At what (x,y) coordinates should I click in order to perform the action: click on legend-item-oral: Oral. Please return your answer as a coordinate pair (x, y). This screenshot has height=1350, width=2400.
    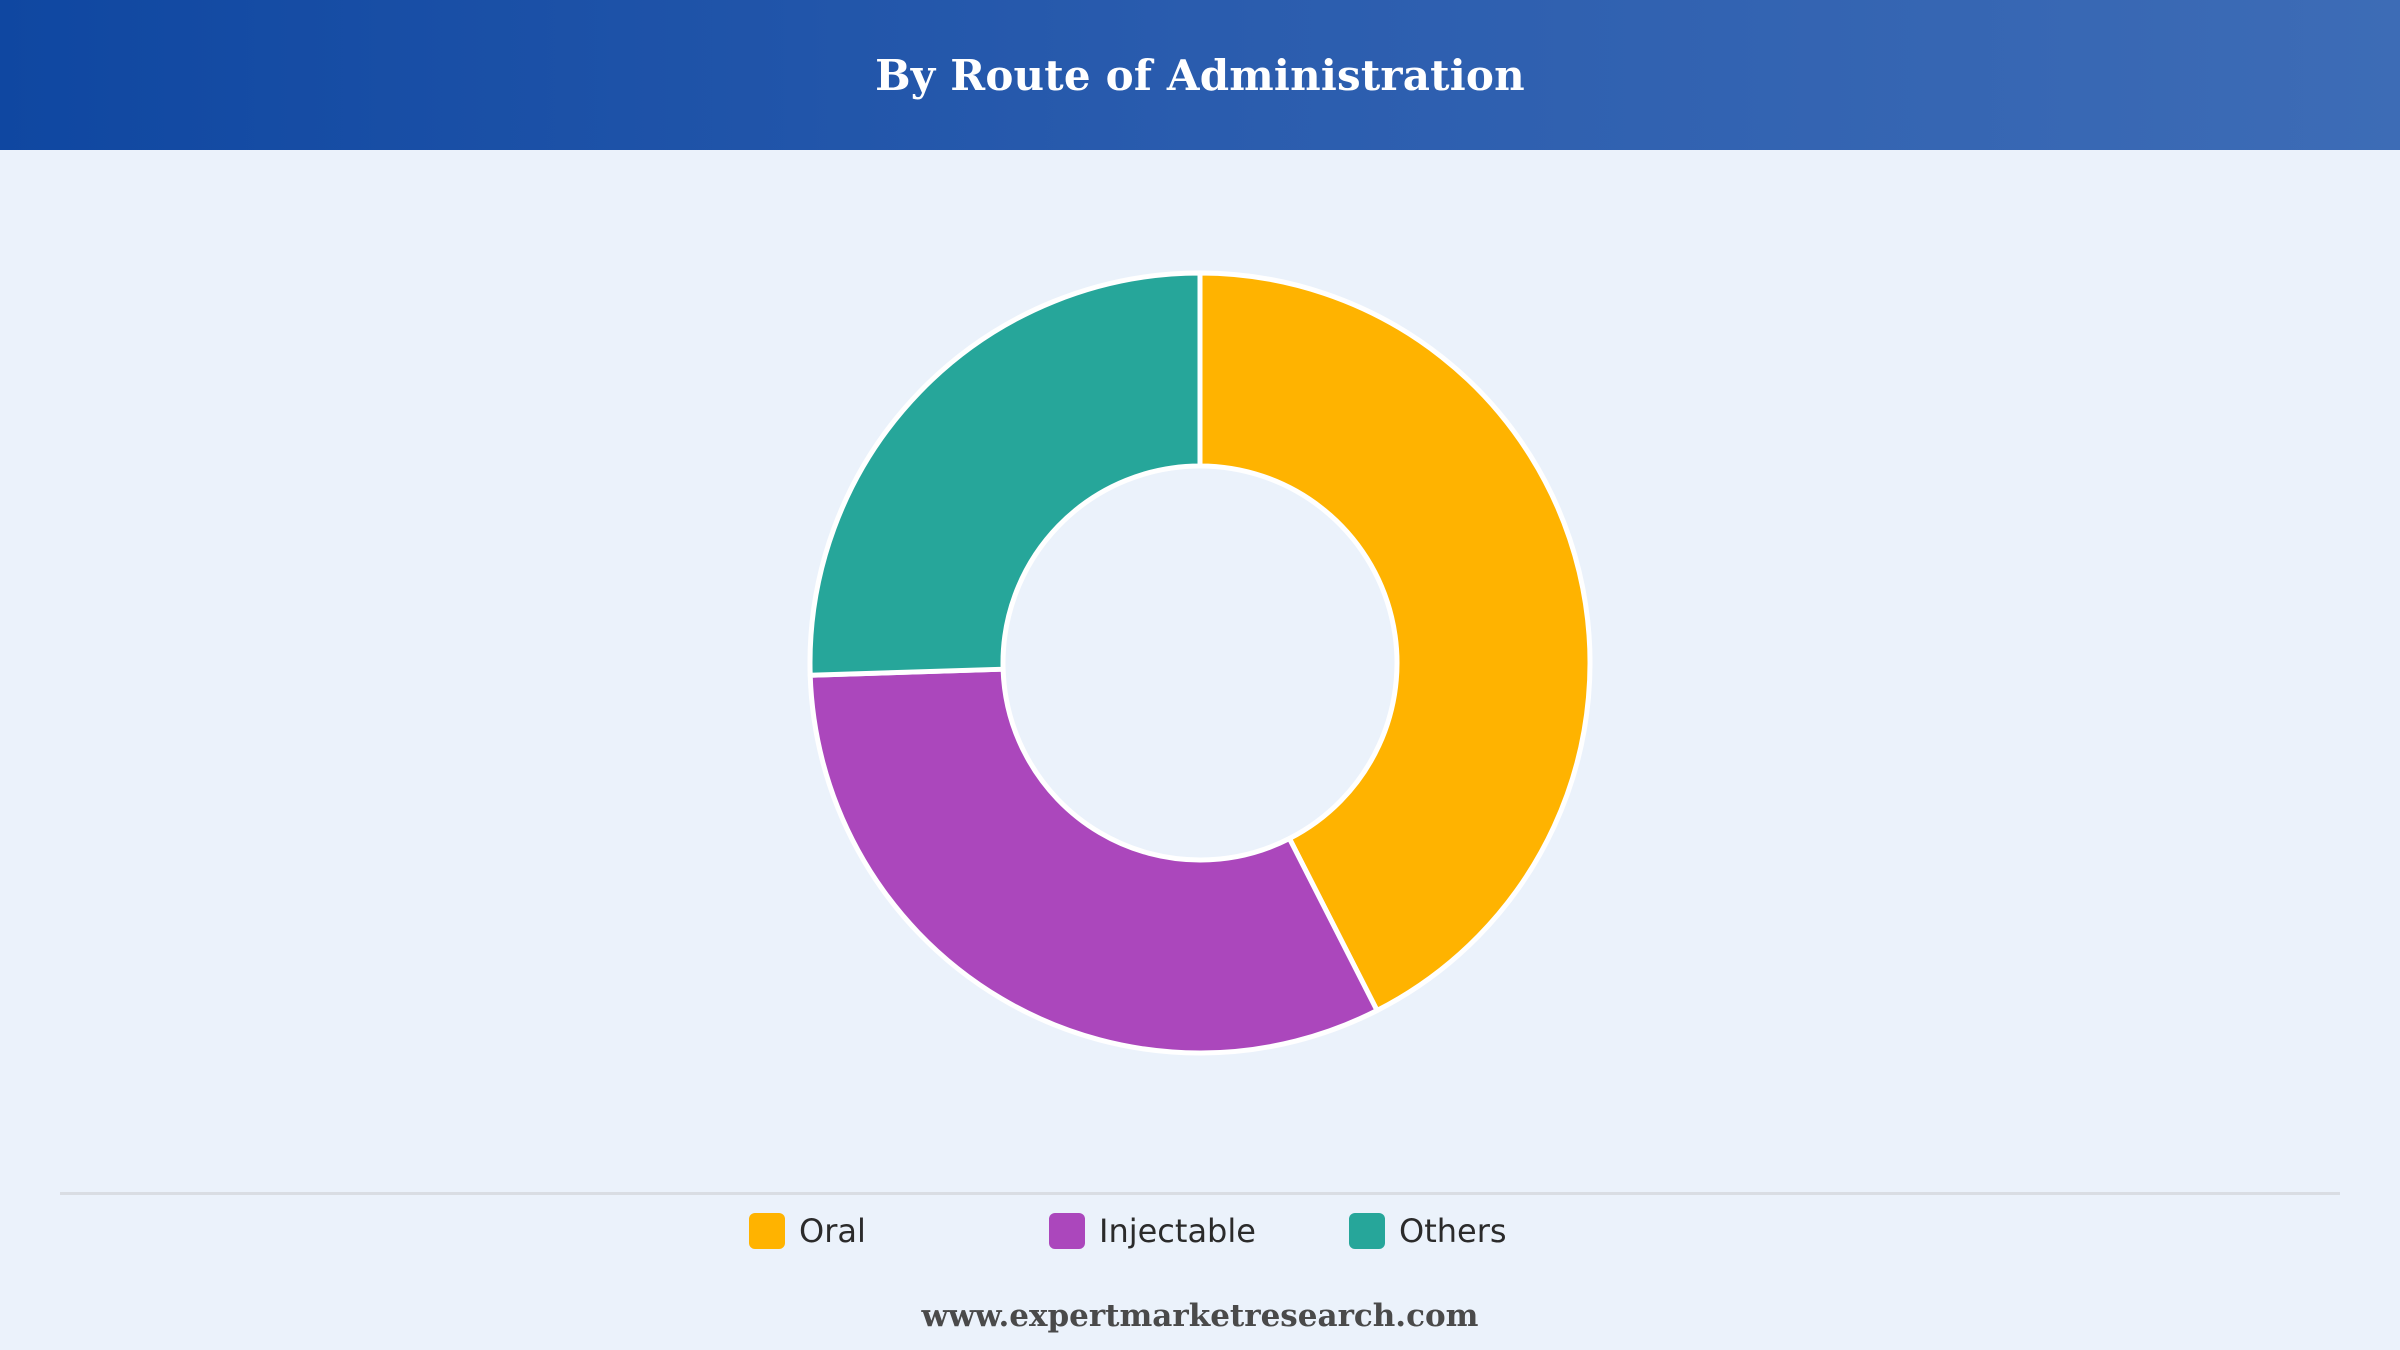
    Looking at the image, I should click on (807, 1231).